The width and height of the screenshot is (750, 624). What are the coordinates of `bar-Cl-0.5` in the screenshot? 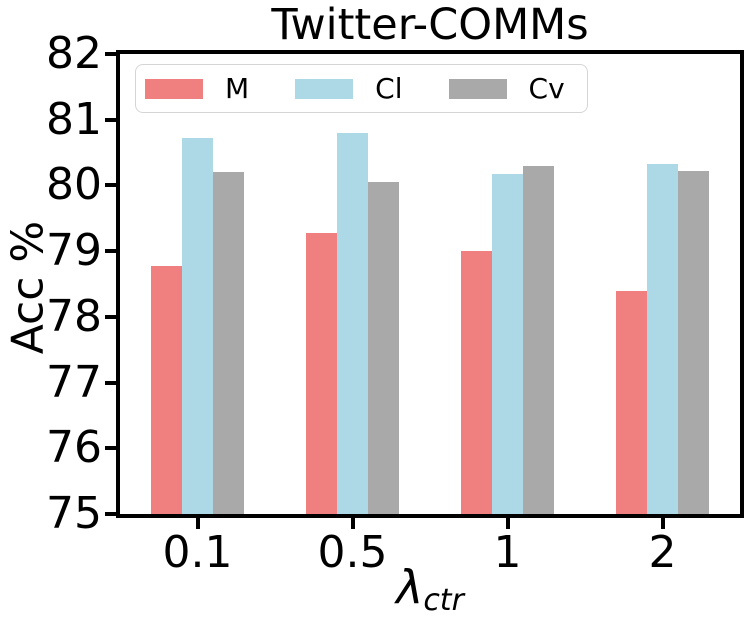 It's located at (352, 323).